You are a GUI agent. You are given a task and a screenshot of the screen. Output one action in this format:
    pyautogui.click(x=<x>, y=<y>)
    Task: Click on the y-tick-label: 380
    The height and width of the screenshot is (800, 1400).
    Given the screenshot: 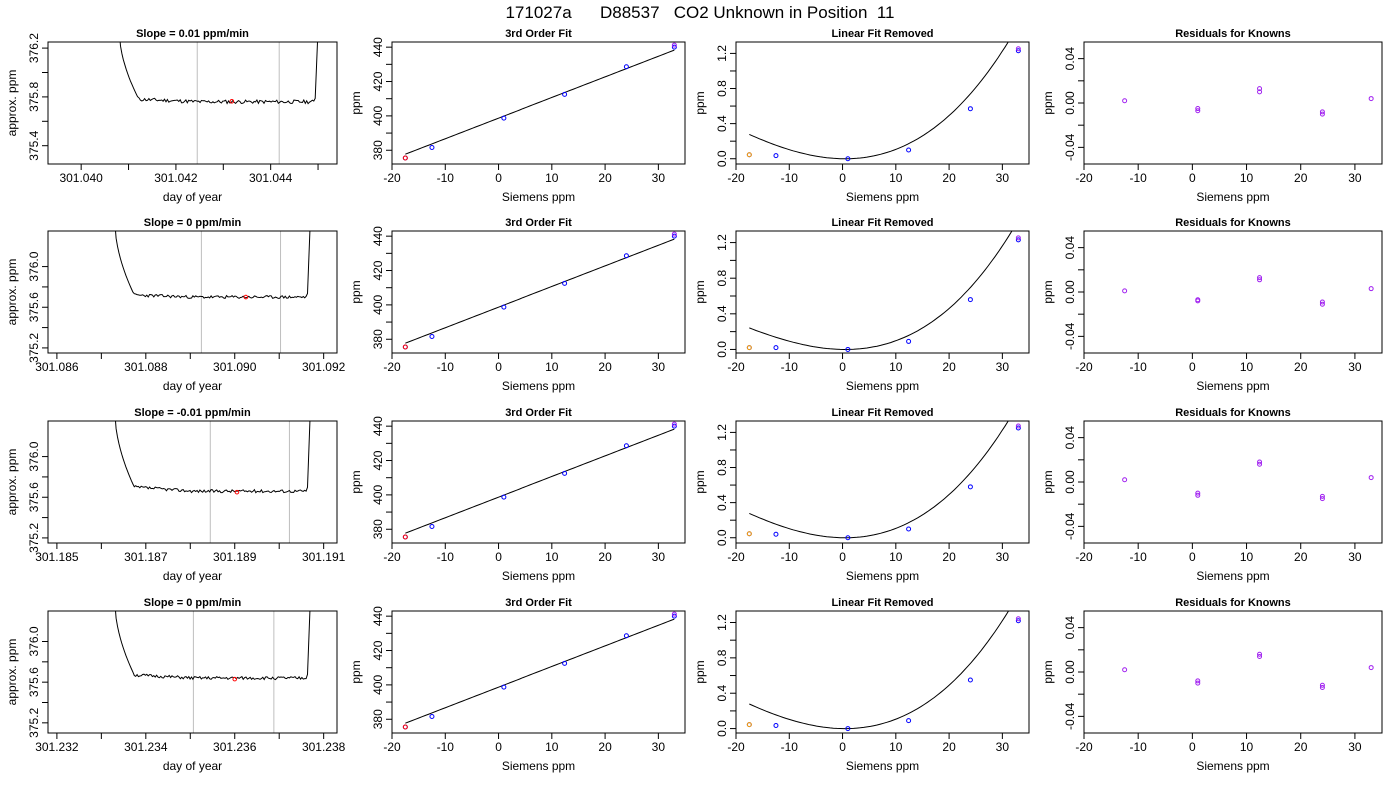 What is the action you would take?
    pyautogui.click(x=378, y=339)
    